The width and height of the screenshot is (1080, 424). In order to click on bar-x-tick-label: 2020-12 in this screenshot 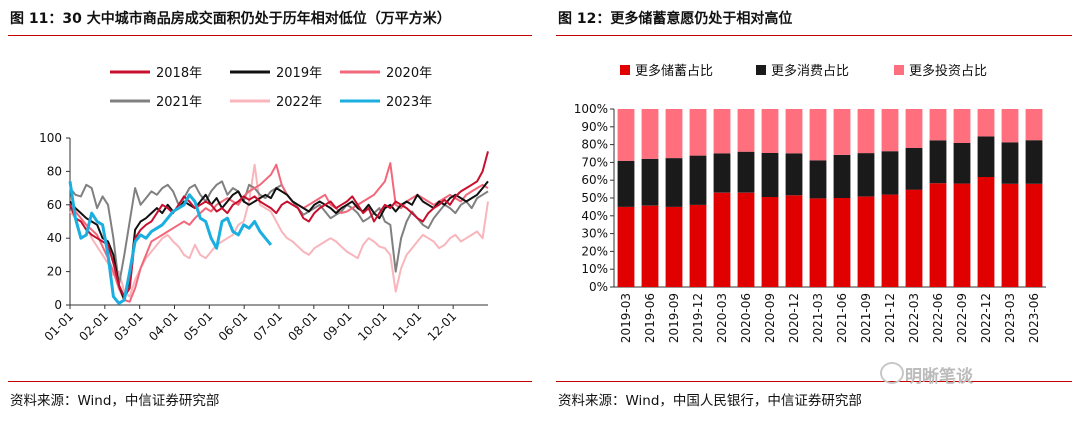, I will do `click(794, 318)`.